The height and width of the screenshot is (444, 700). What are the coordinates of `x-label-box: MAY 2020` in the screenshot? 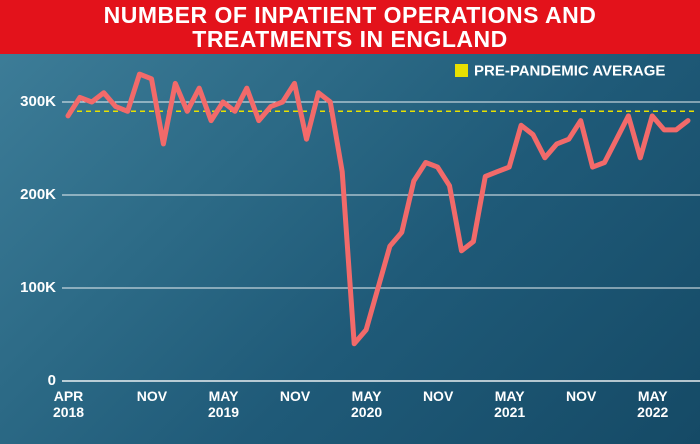 It's located at (366, 404).